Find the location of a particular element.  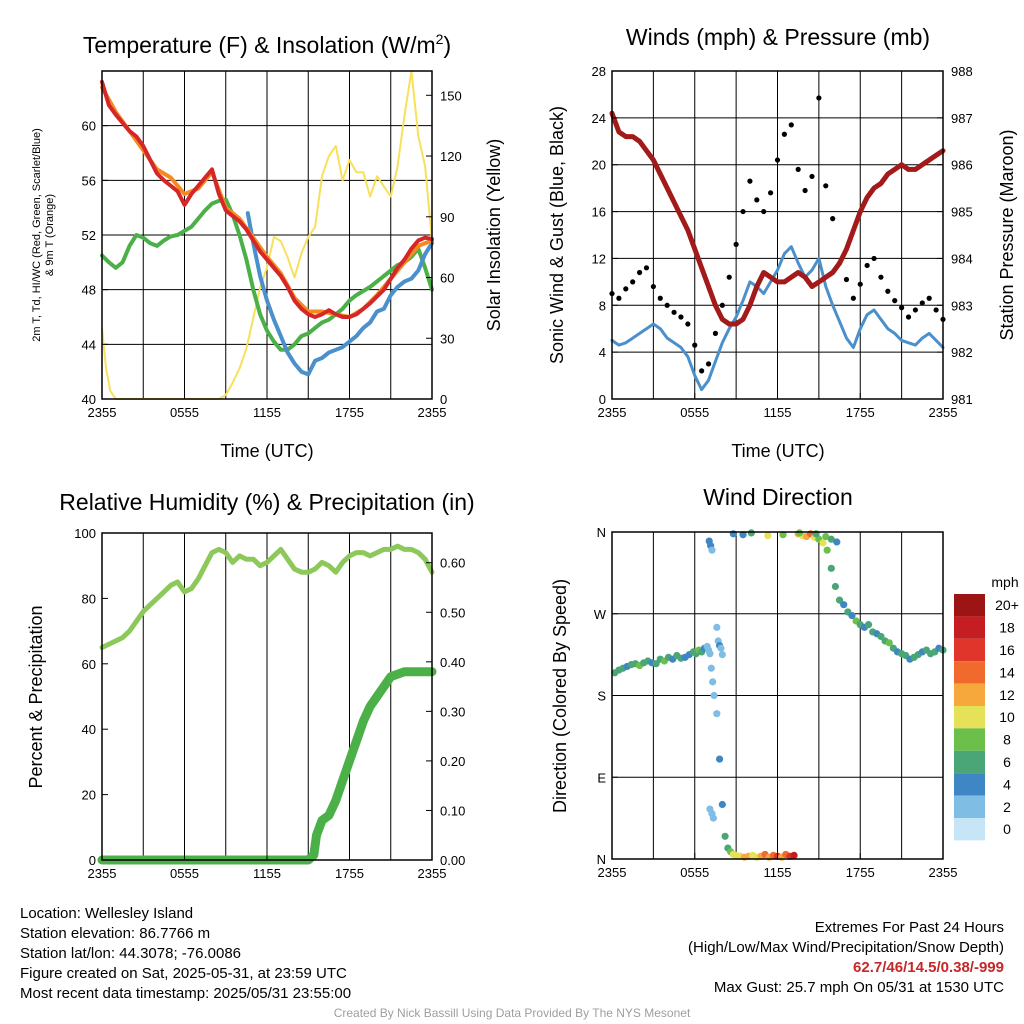

y-tick-label-left: 48 is located at coordinates (89, 290).